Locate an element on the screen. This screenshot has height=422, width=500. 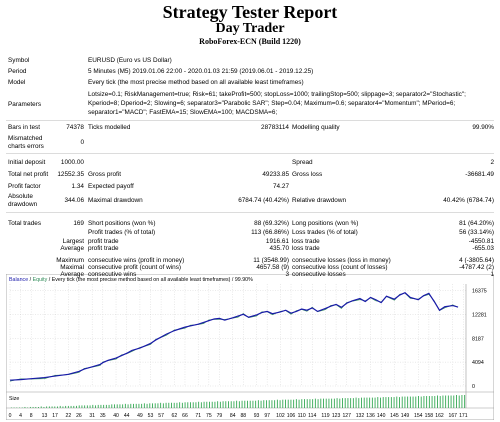
gross-profit-label: Gross profit is located at coordinates (105, 174).